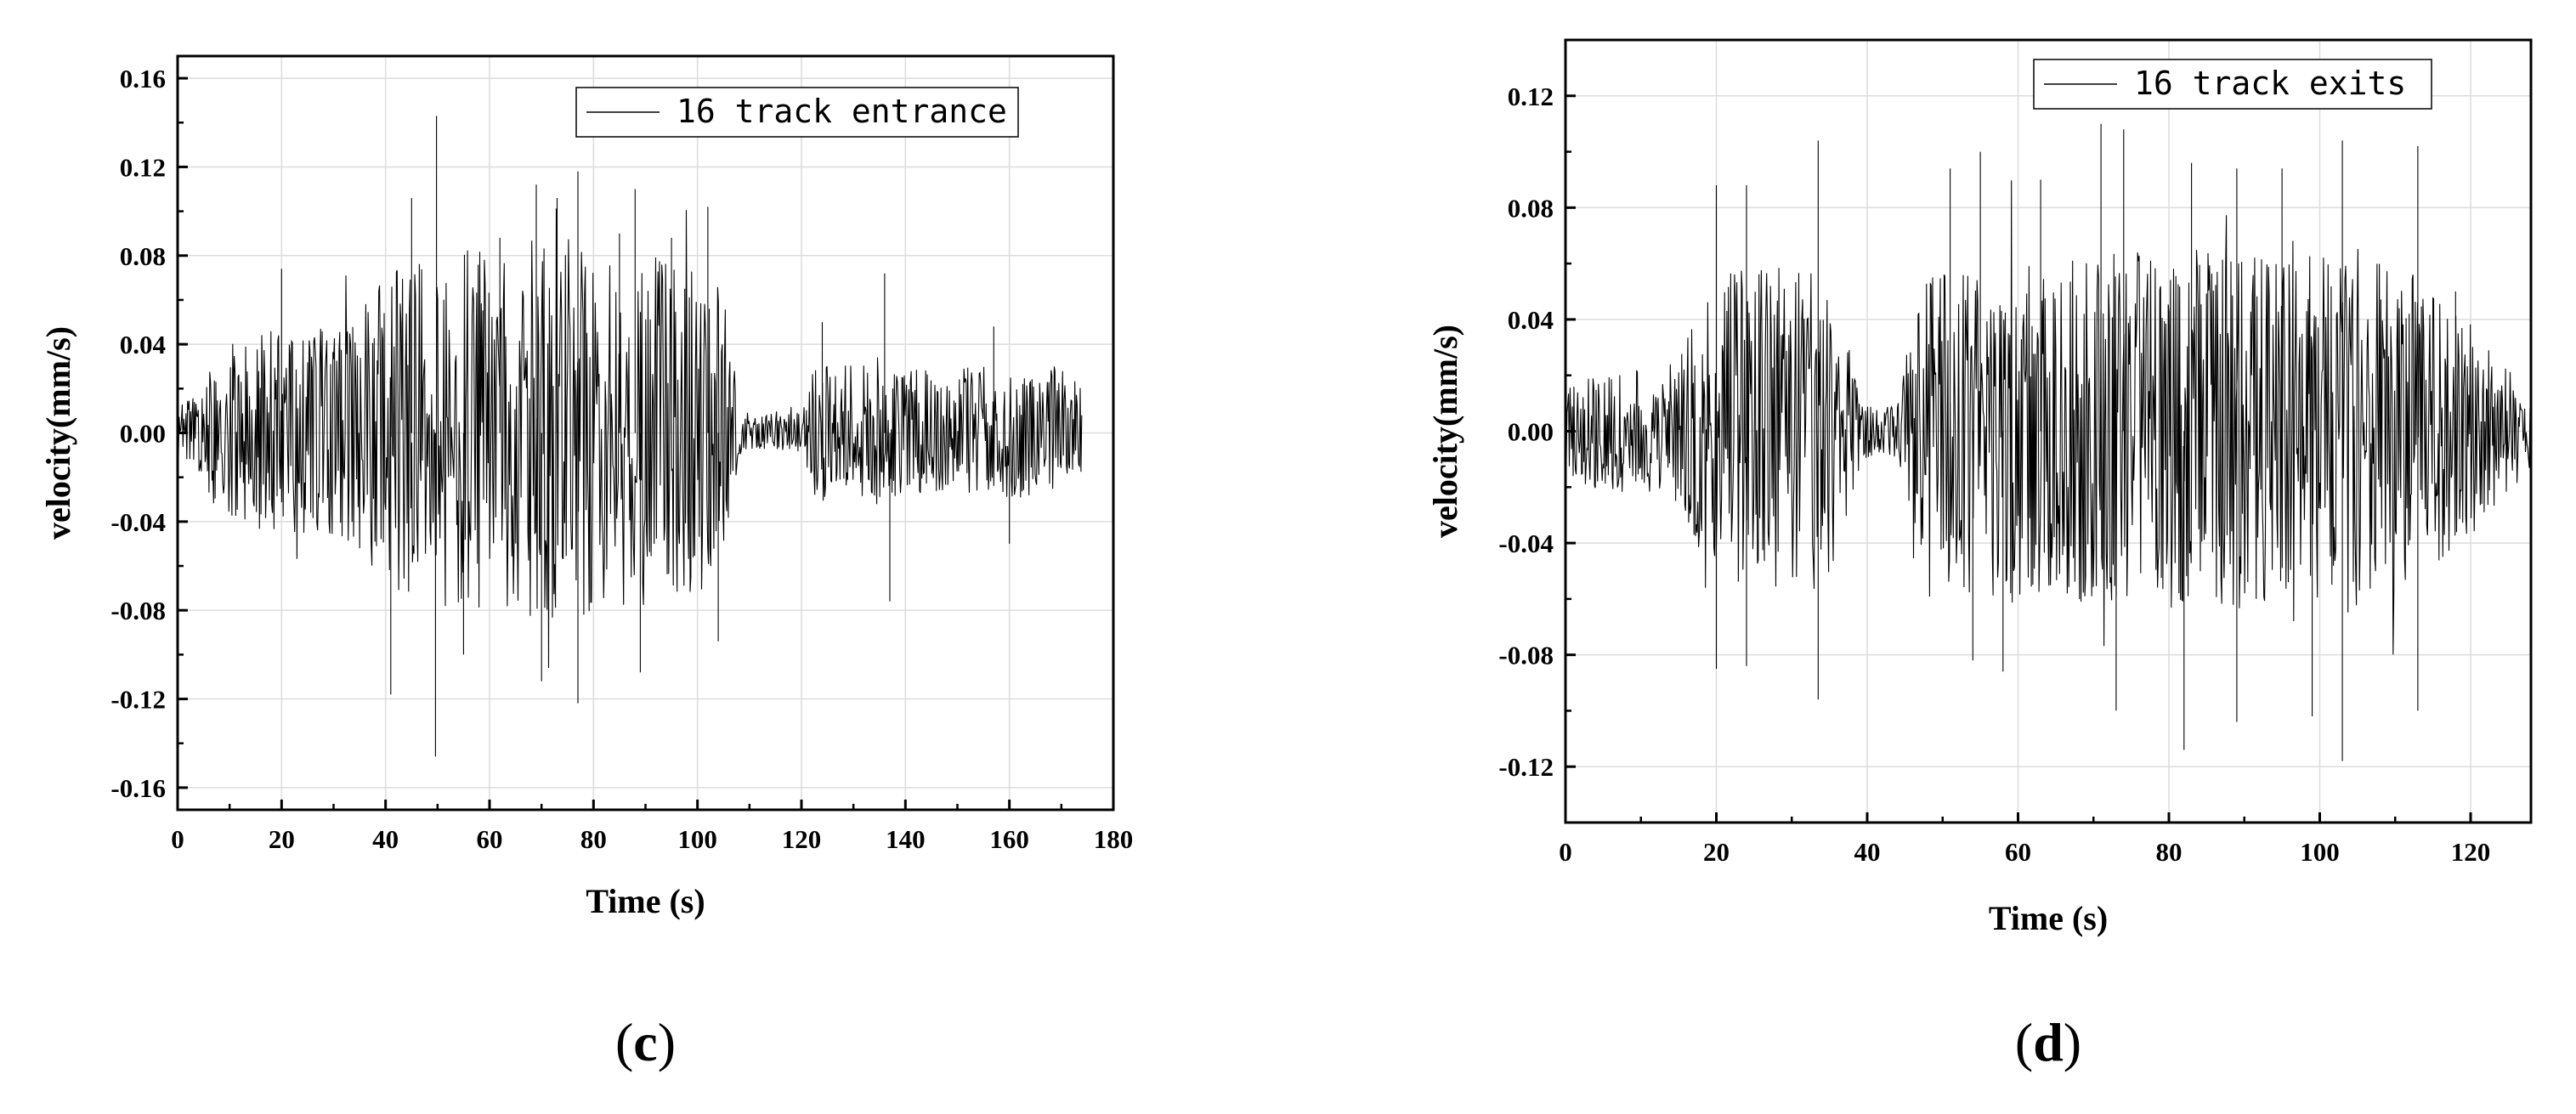 The width and height of the screenshot is (2576, 1114). I want to click on legend: 16 track exits, so click(2232, 84).